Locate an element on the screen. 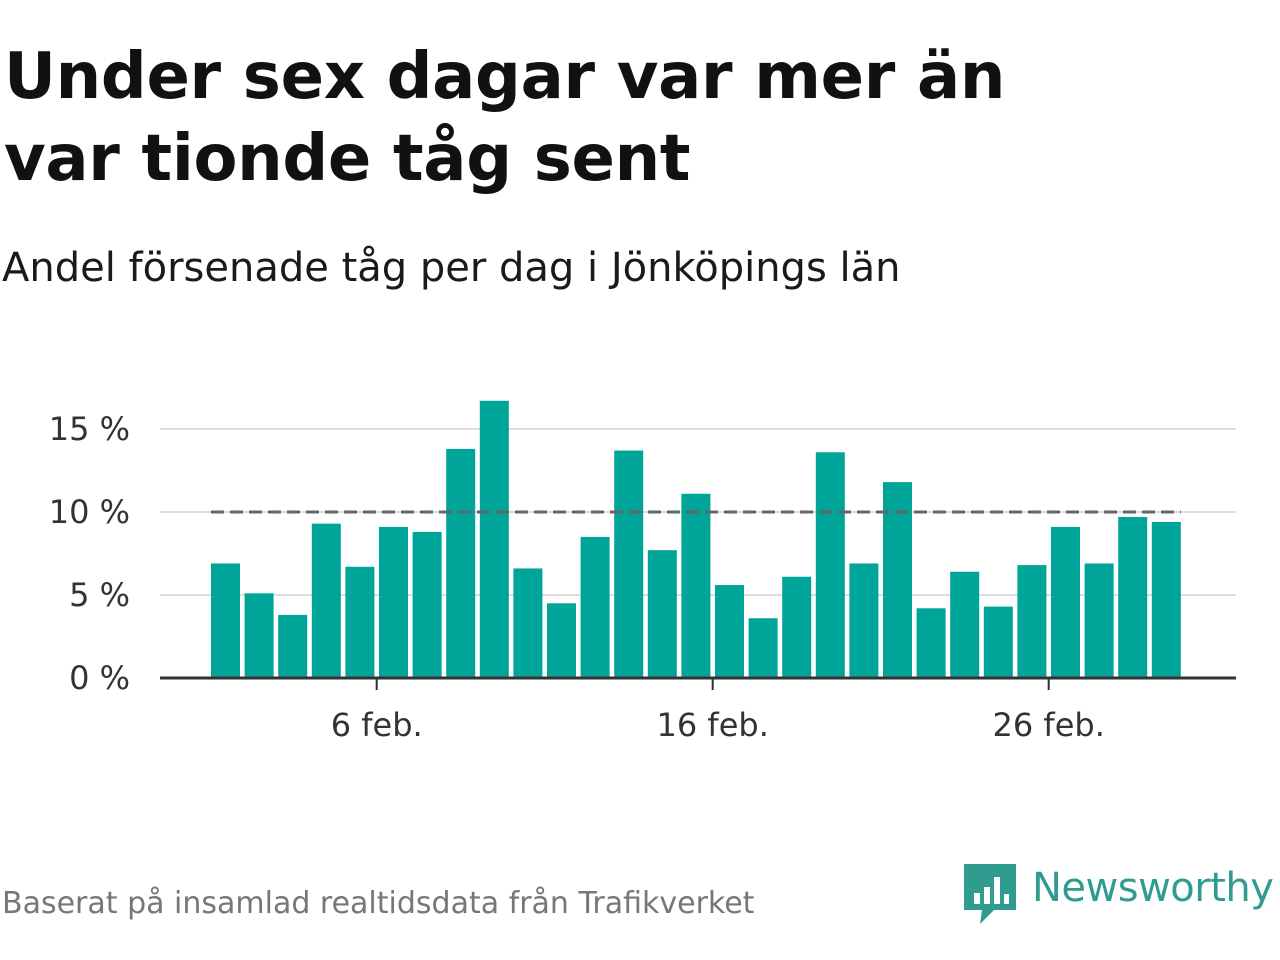  y-tick-label: 10 % is located at coordinates (89, 512).